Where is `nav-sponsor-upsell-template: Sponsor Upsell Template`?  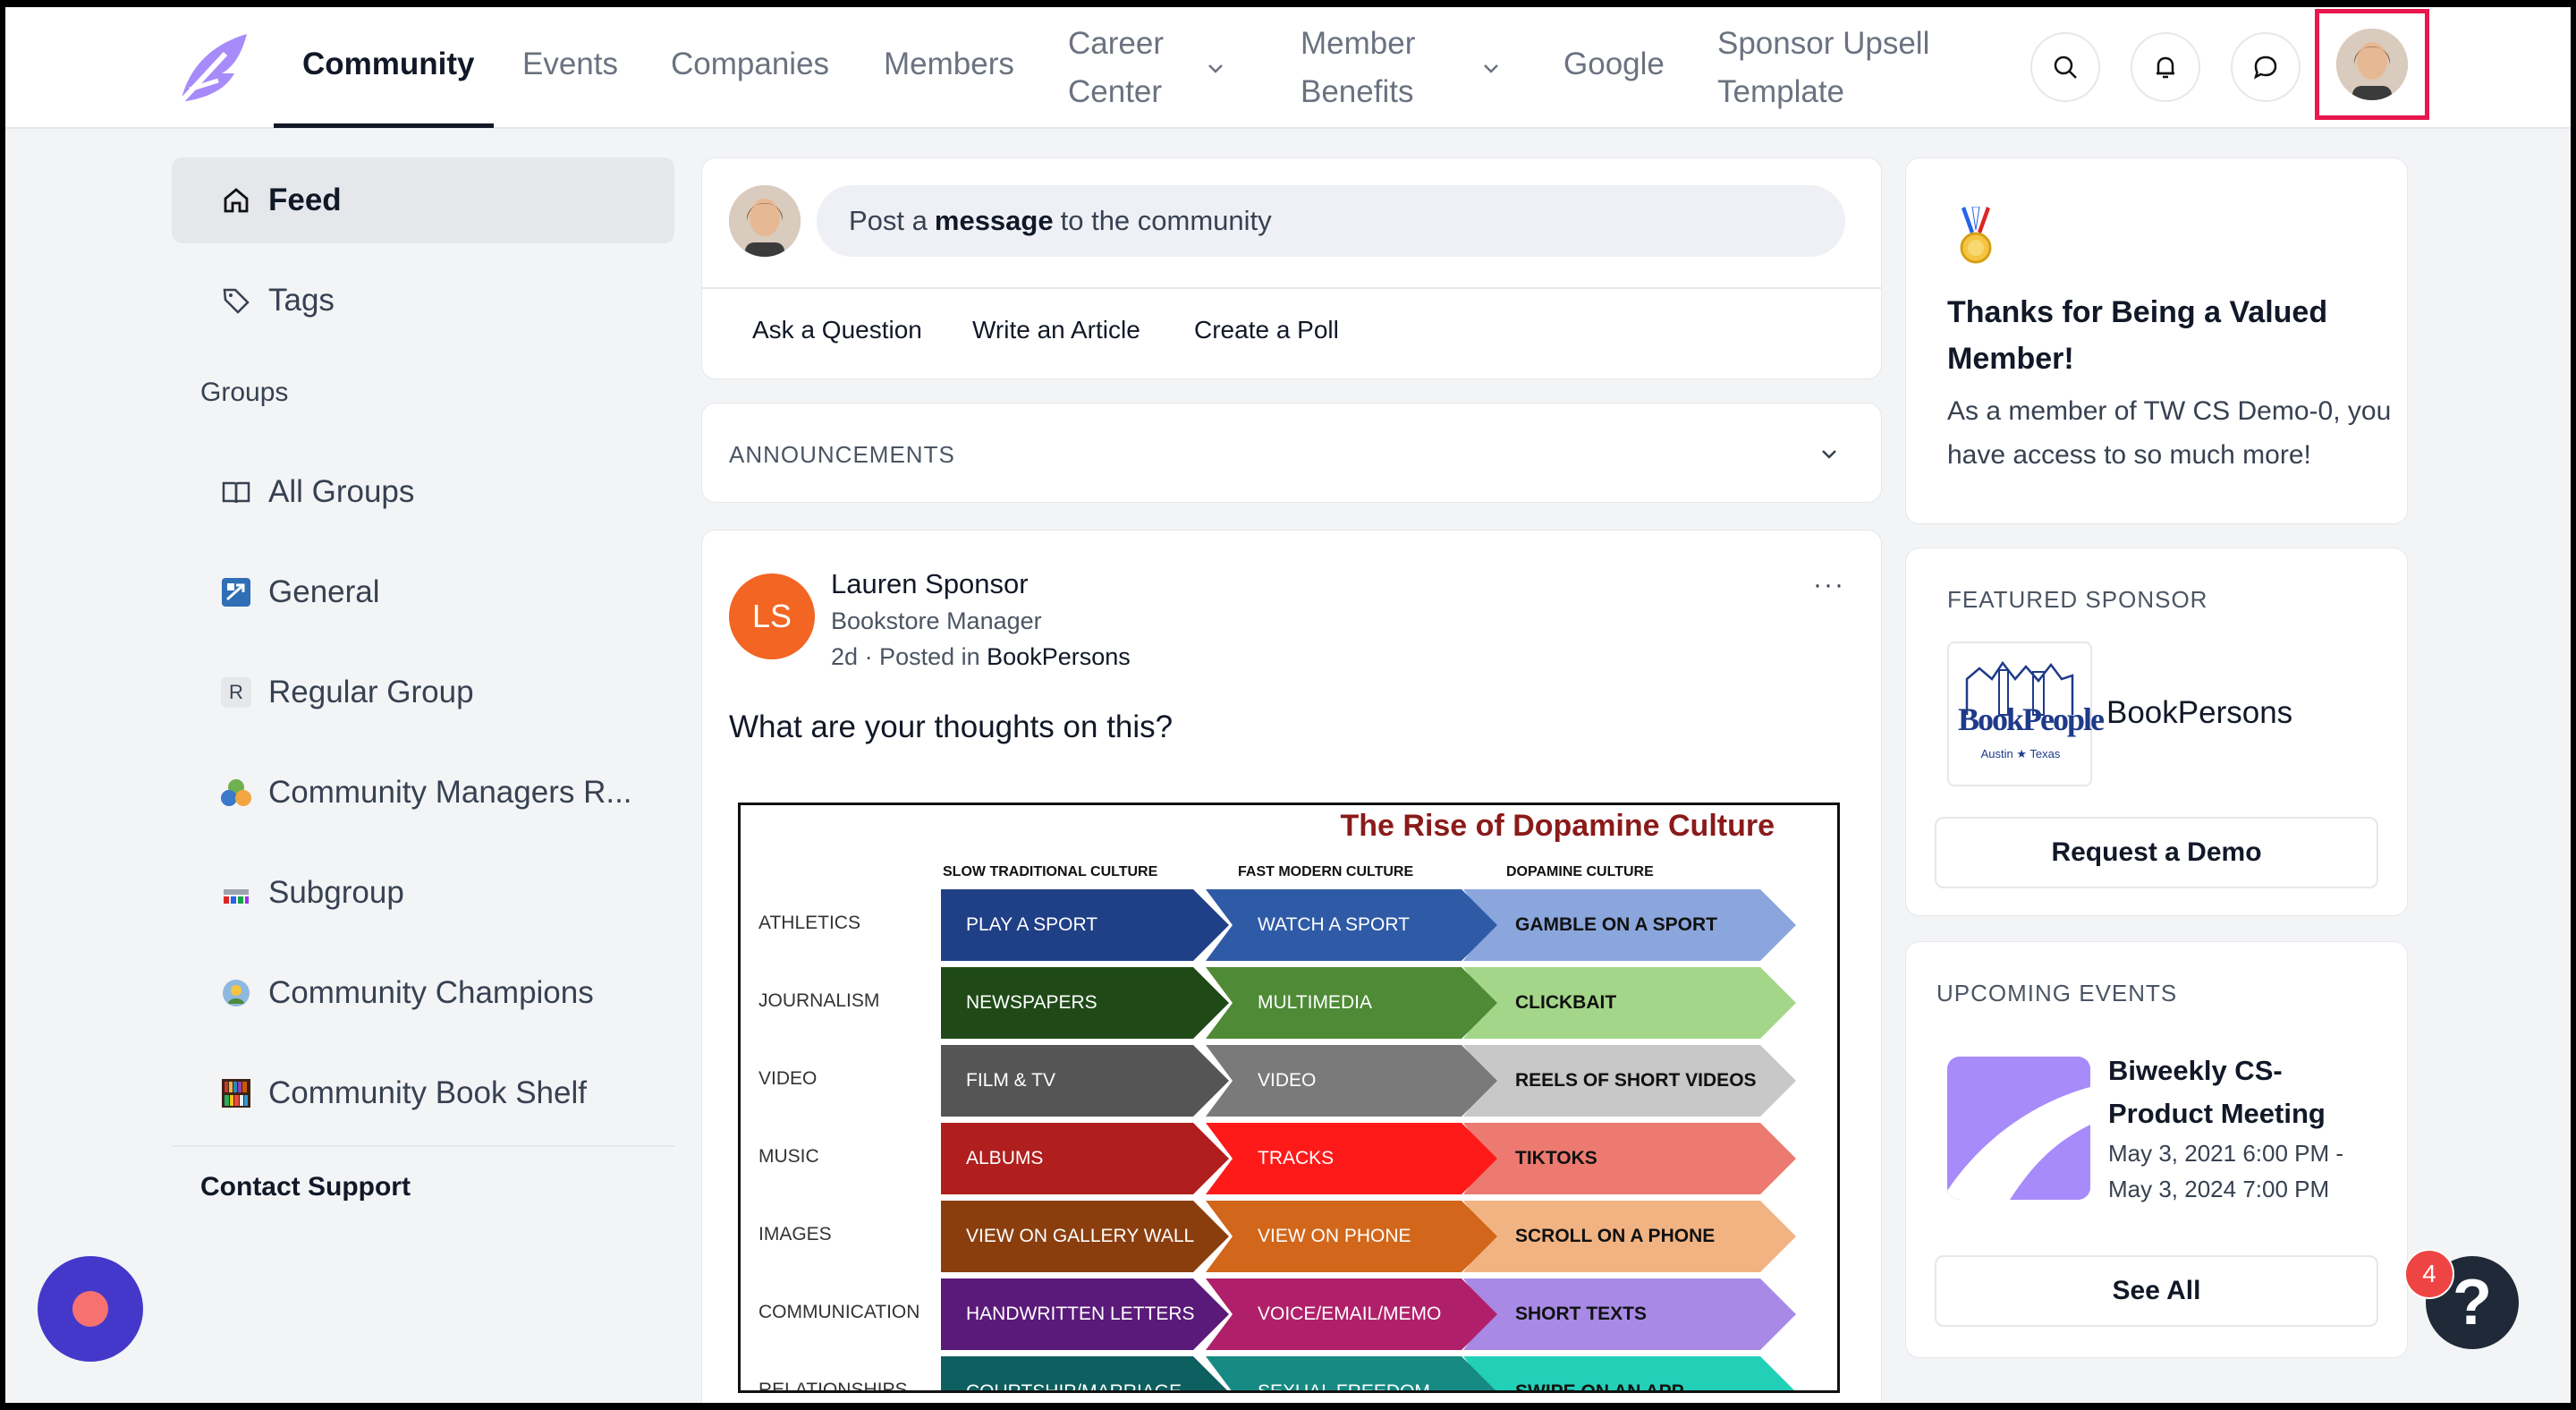 nav-sponsor-upsell-template: Sponsor Upsell Template is located at coordinates (1823, 68).